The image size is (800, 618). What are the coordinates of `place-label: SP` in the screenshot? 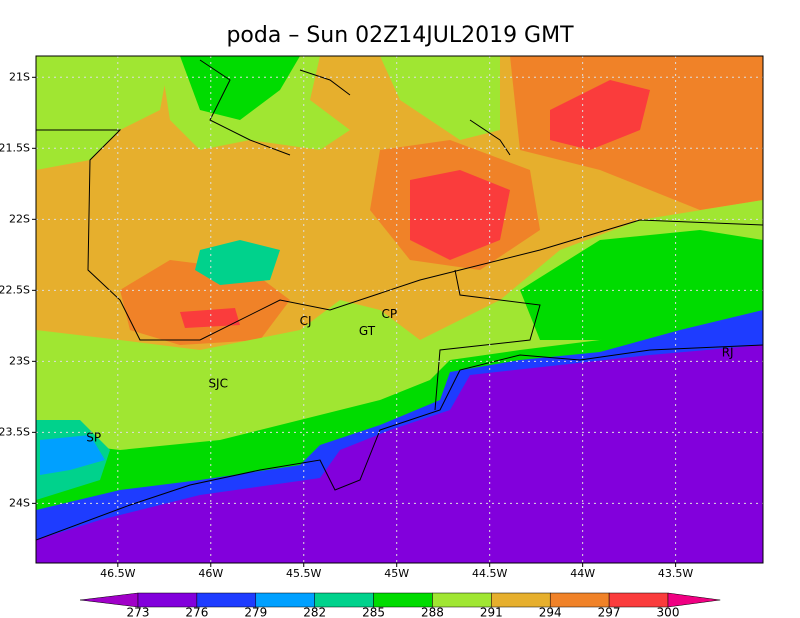 It's located at (93, 438).